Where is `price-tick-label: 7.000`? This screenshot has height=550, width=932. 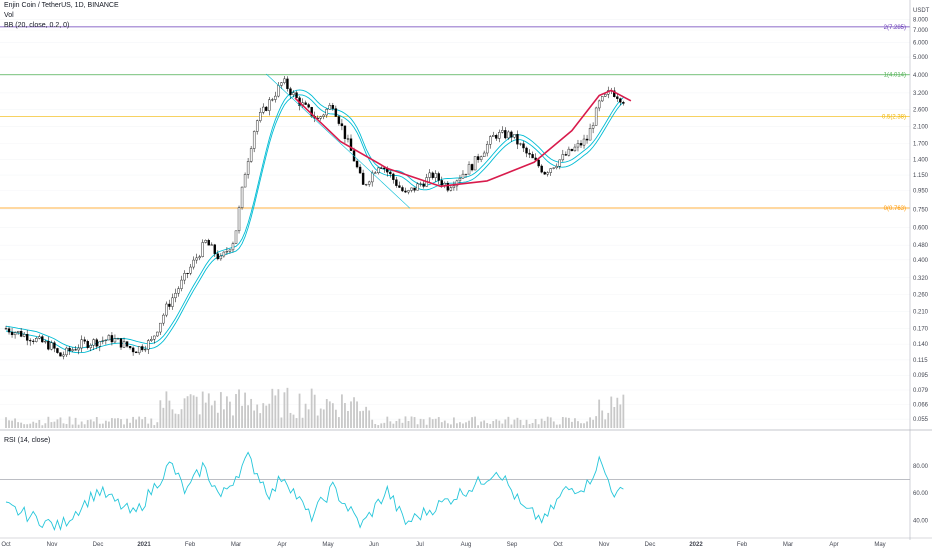
price-tick-label: 7.000 is located at coordinates (921, 31).